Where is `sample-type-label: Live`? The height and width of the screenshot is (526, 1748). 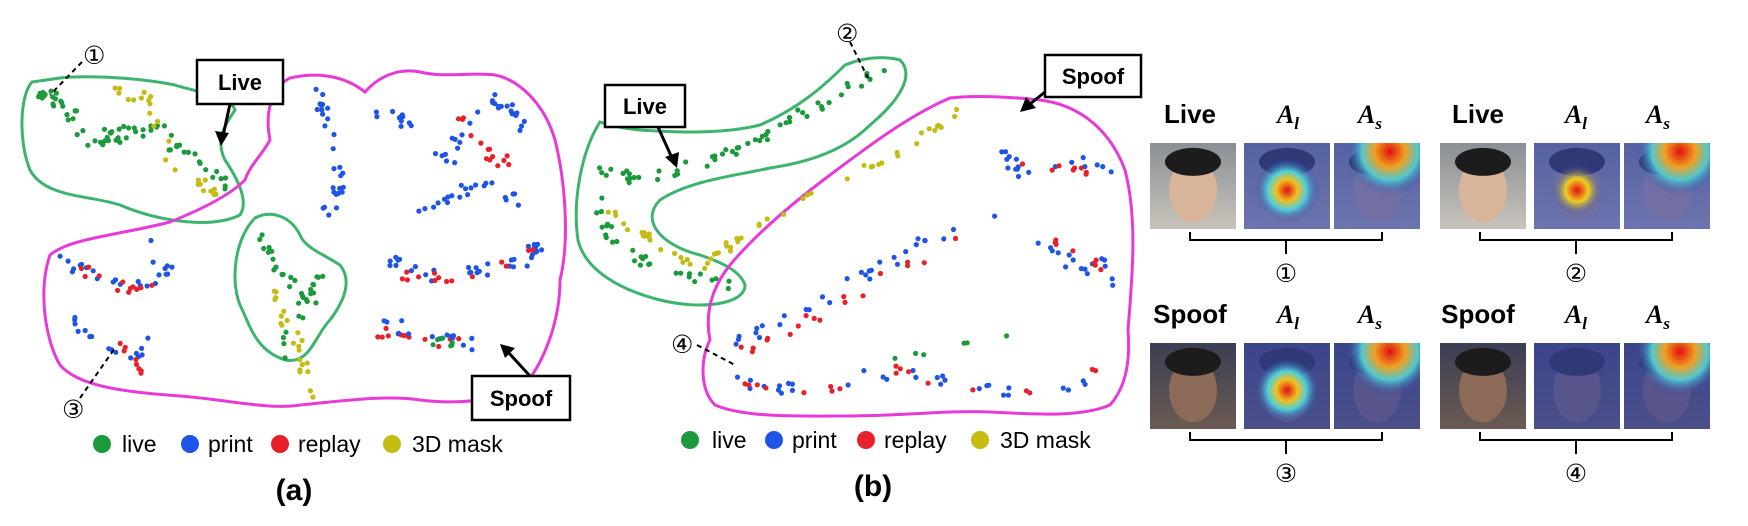
sample-type-label: Live is located at coordinates (1478, 114).